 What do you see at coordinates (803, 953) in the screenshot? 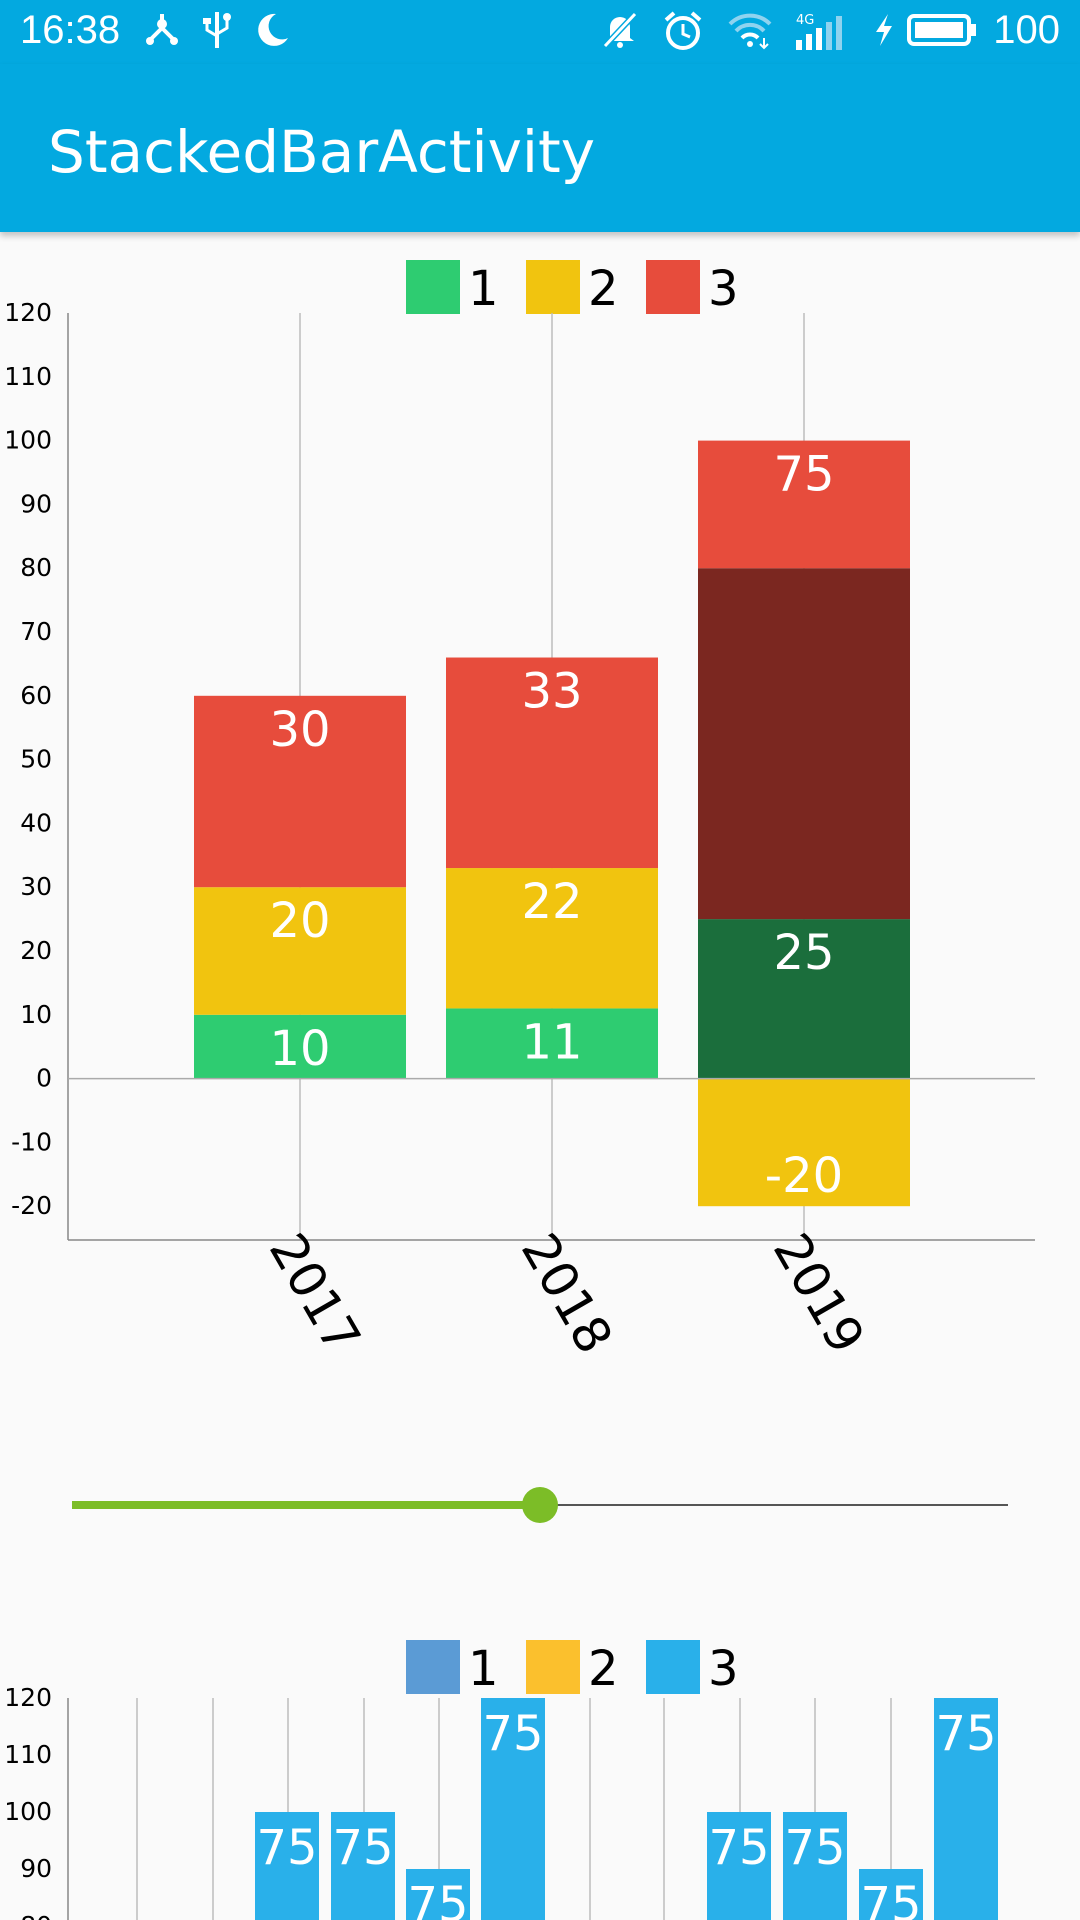
I see `bar-value-label: 25` at bounding box center [803, 953].